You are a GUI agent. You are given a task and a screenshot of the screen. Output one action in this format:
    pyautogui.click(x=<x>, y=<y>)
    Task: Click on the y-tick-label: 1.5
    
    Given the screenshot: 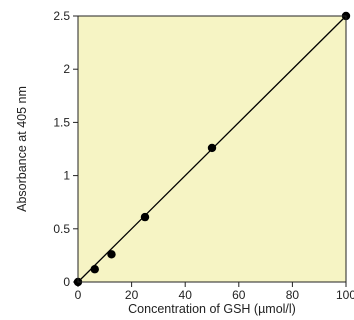 What is the action you would take?
    pyautogui.click(x=61, y=122)
    